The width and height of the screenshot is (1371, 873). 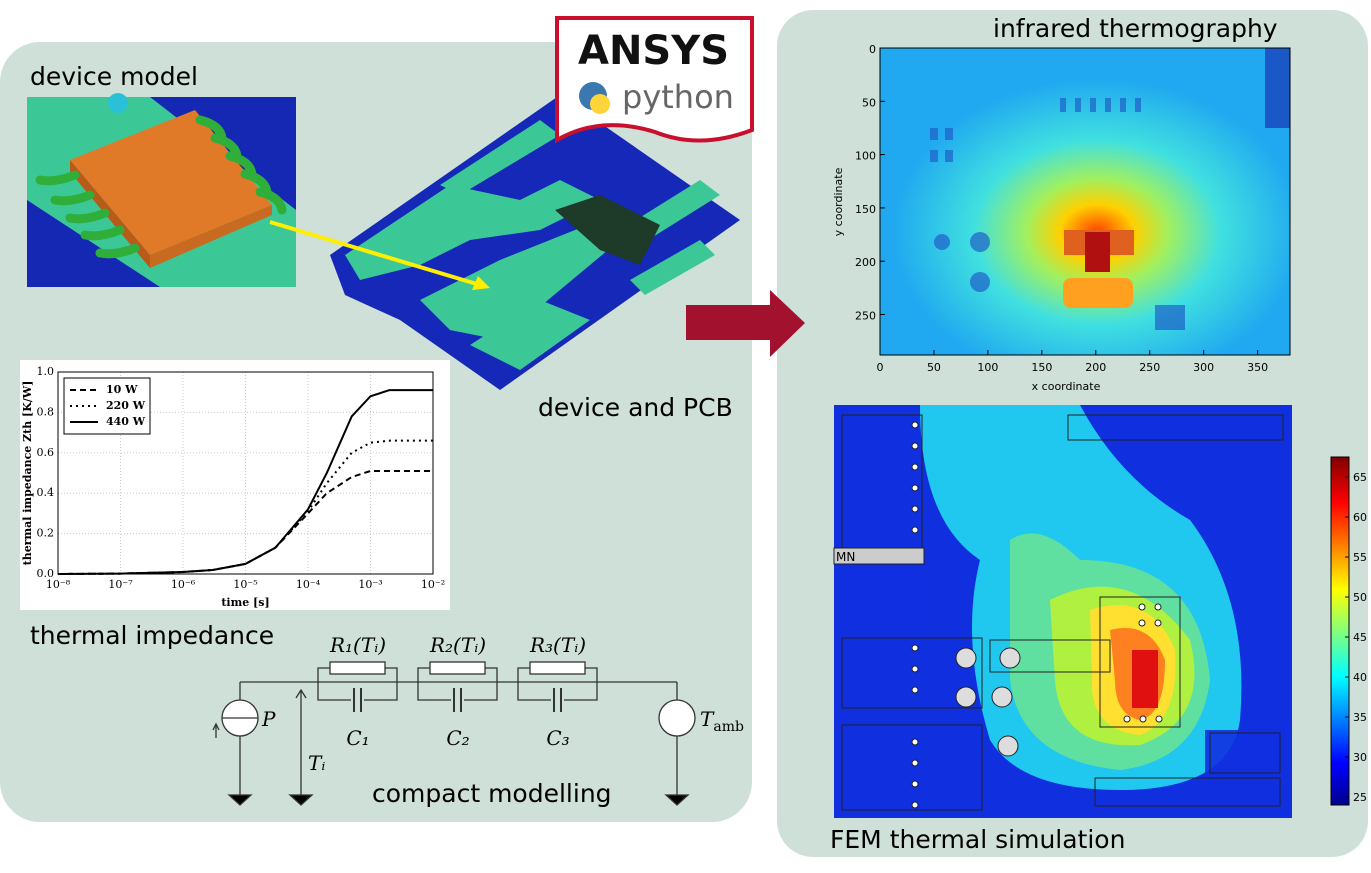 I want to click on ansys-python-logo: ANSYS python, so click(x=654, y=80).